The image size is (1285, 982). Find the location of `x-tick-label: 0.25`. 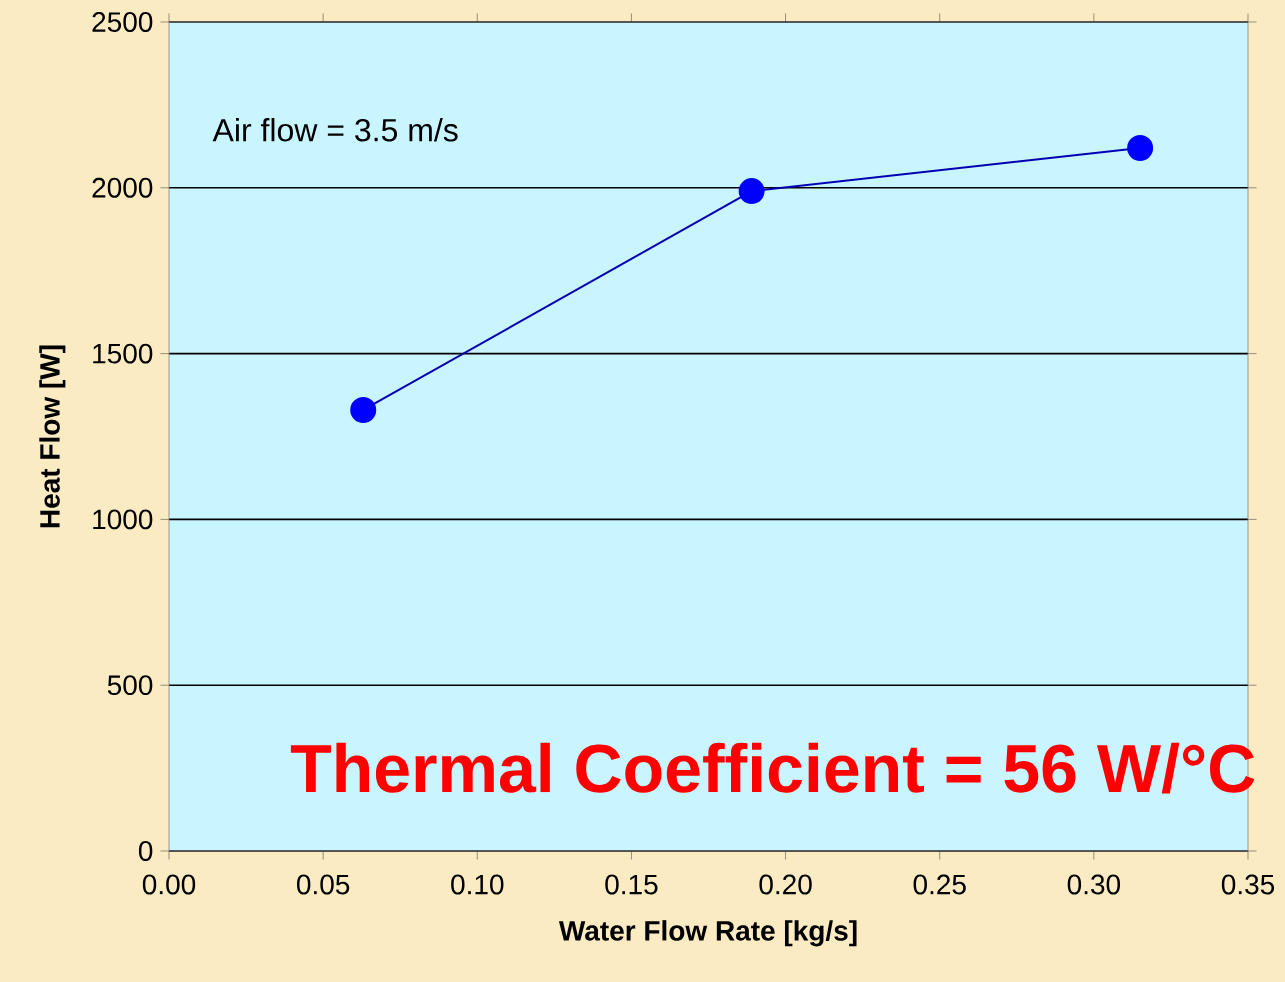

x-tick-label: 0.25 is located at coordinates (939, 884).